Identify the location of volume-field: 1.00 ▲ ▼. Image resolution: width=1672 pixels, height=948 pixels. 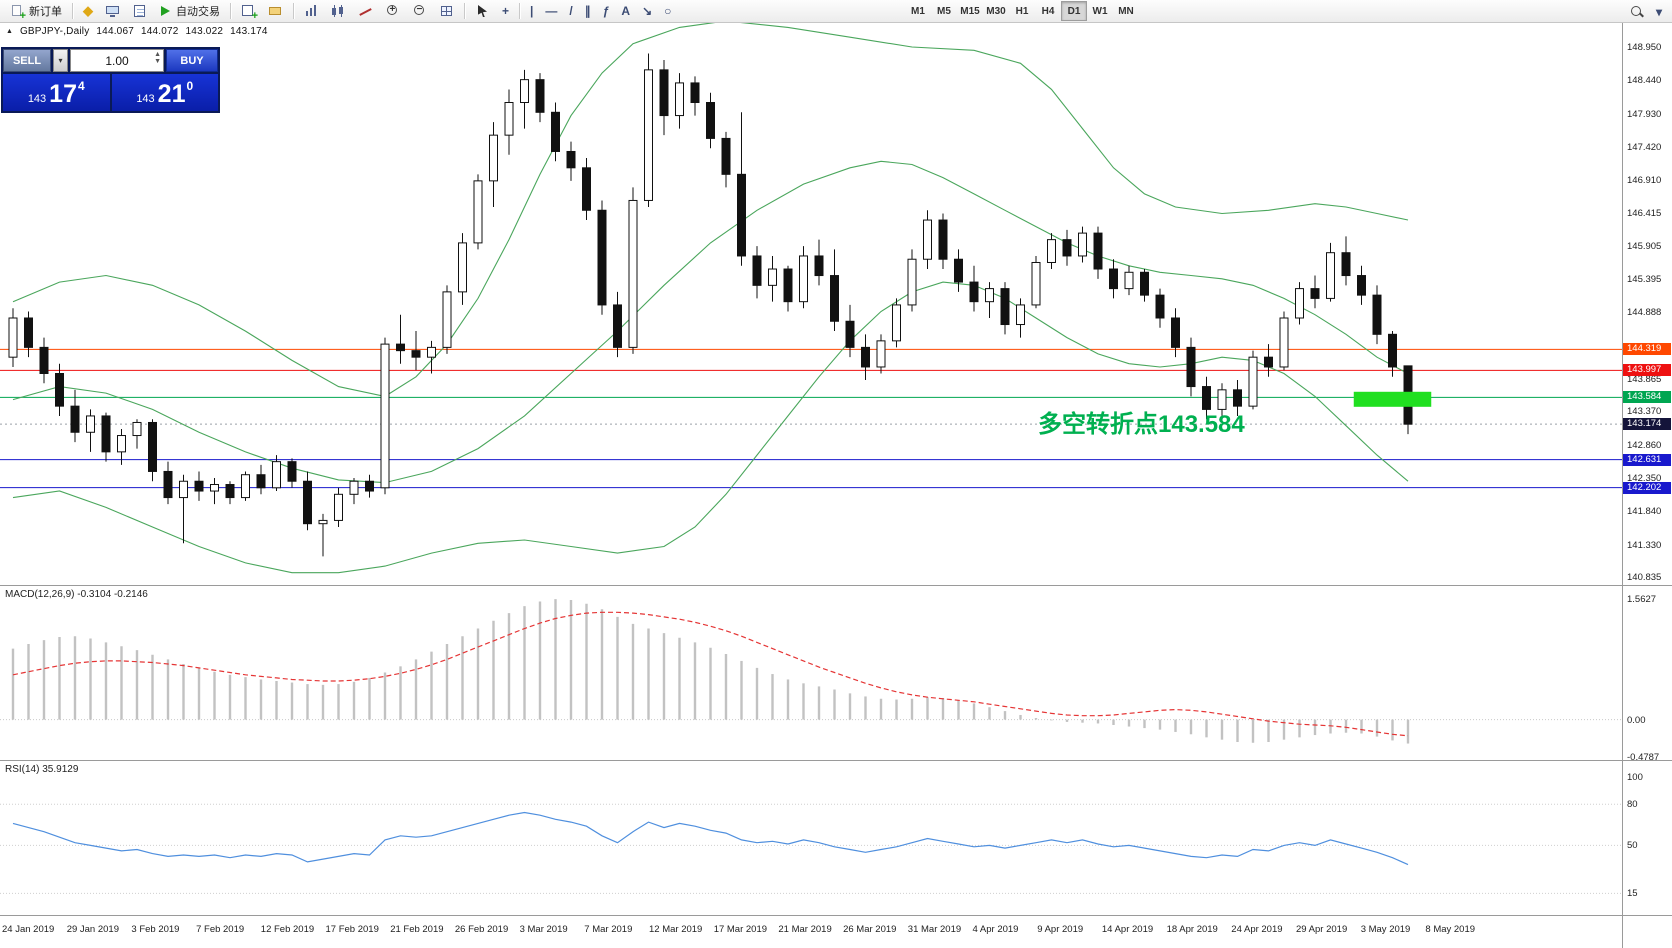
(117, 60).